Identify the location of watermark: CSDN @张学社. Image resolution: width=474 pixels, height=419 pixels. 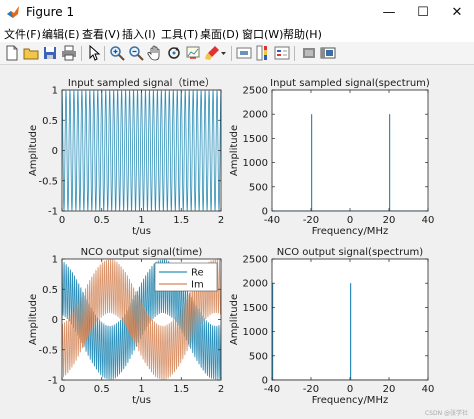
(446, 413).